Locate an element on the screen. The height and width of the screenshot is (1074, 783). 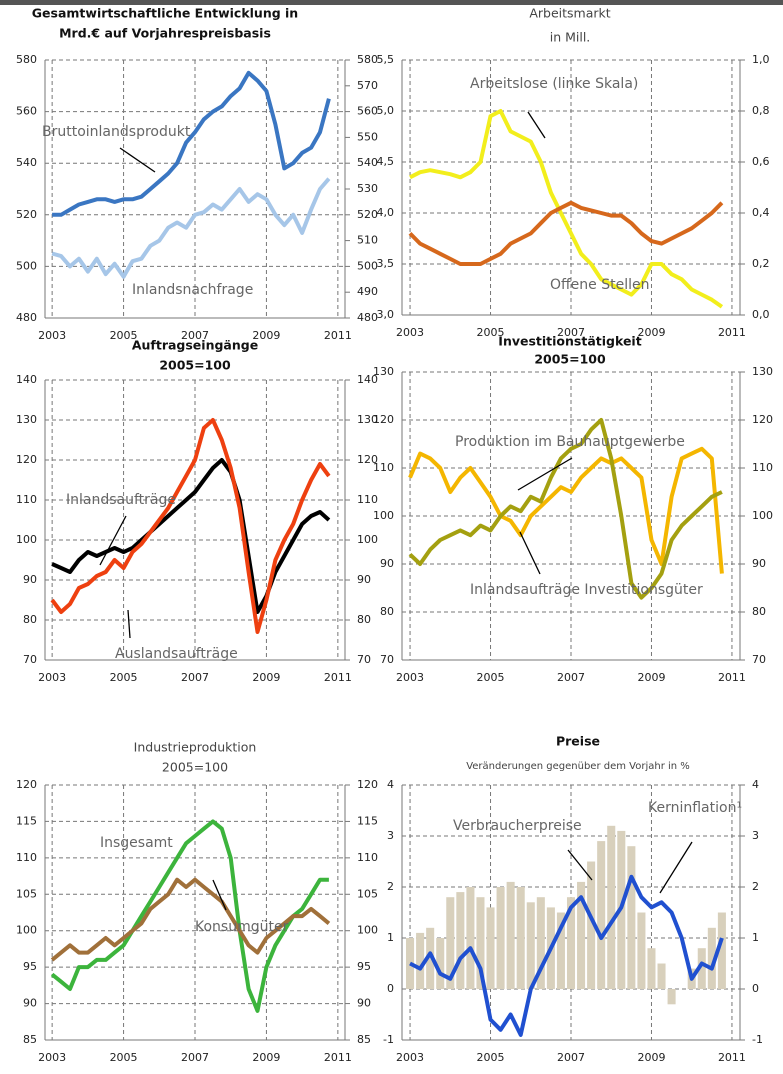
y-tick-label: 1 is located at coordinates (390, 937).